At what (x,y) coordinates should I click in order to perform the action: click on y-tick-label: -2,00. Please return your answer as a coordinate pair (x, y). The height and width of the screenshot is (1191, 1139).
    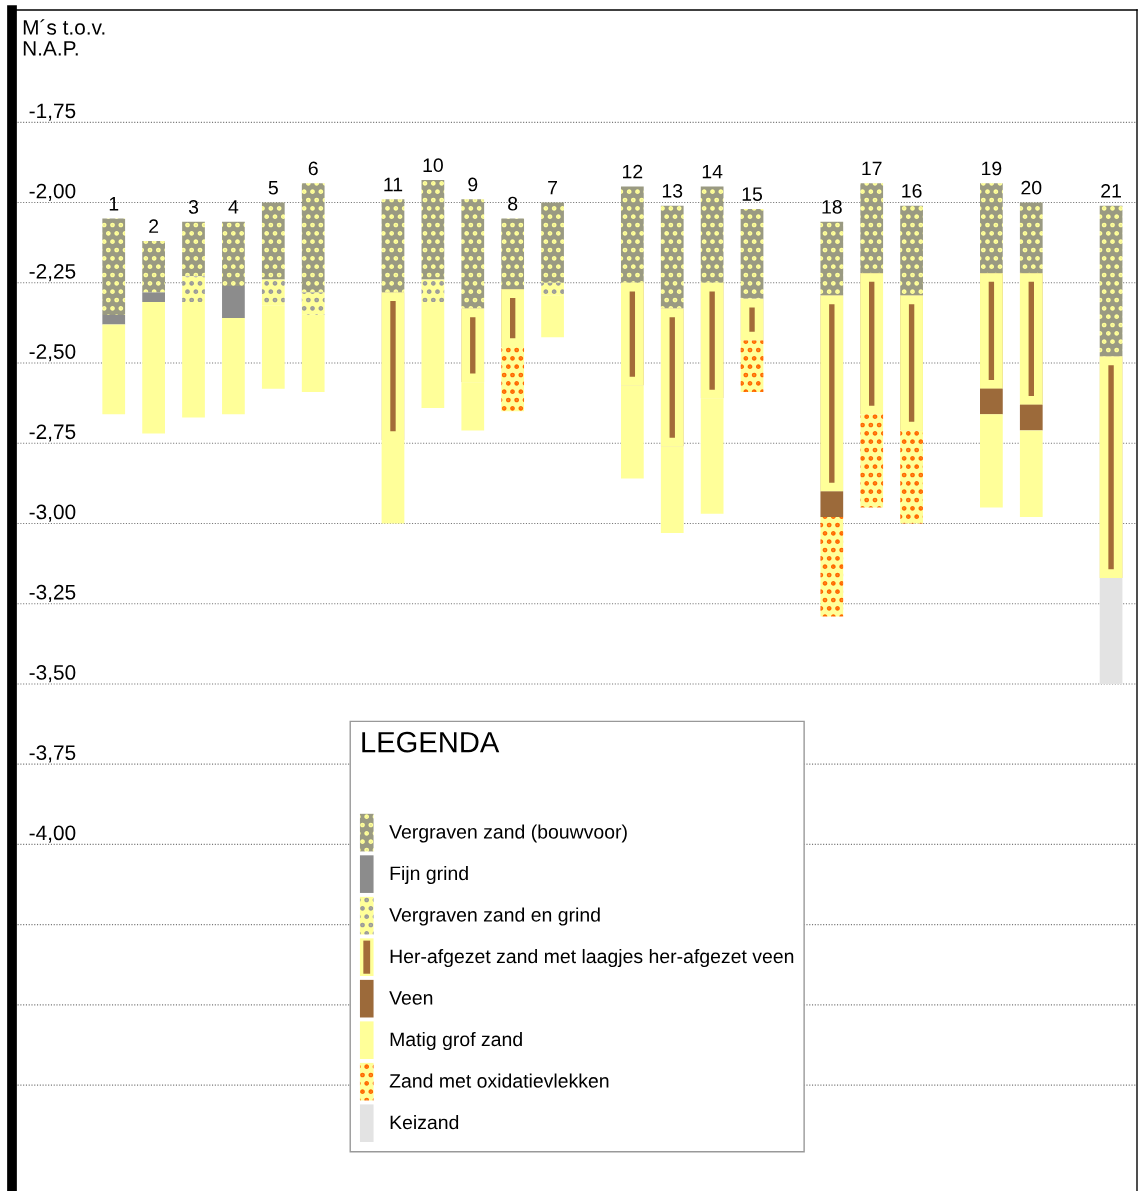
    Looking at the image, I should click on (52, 192).